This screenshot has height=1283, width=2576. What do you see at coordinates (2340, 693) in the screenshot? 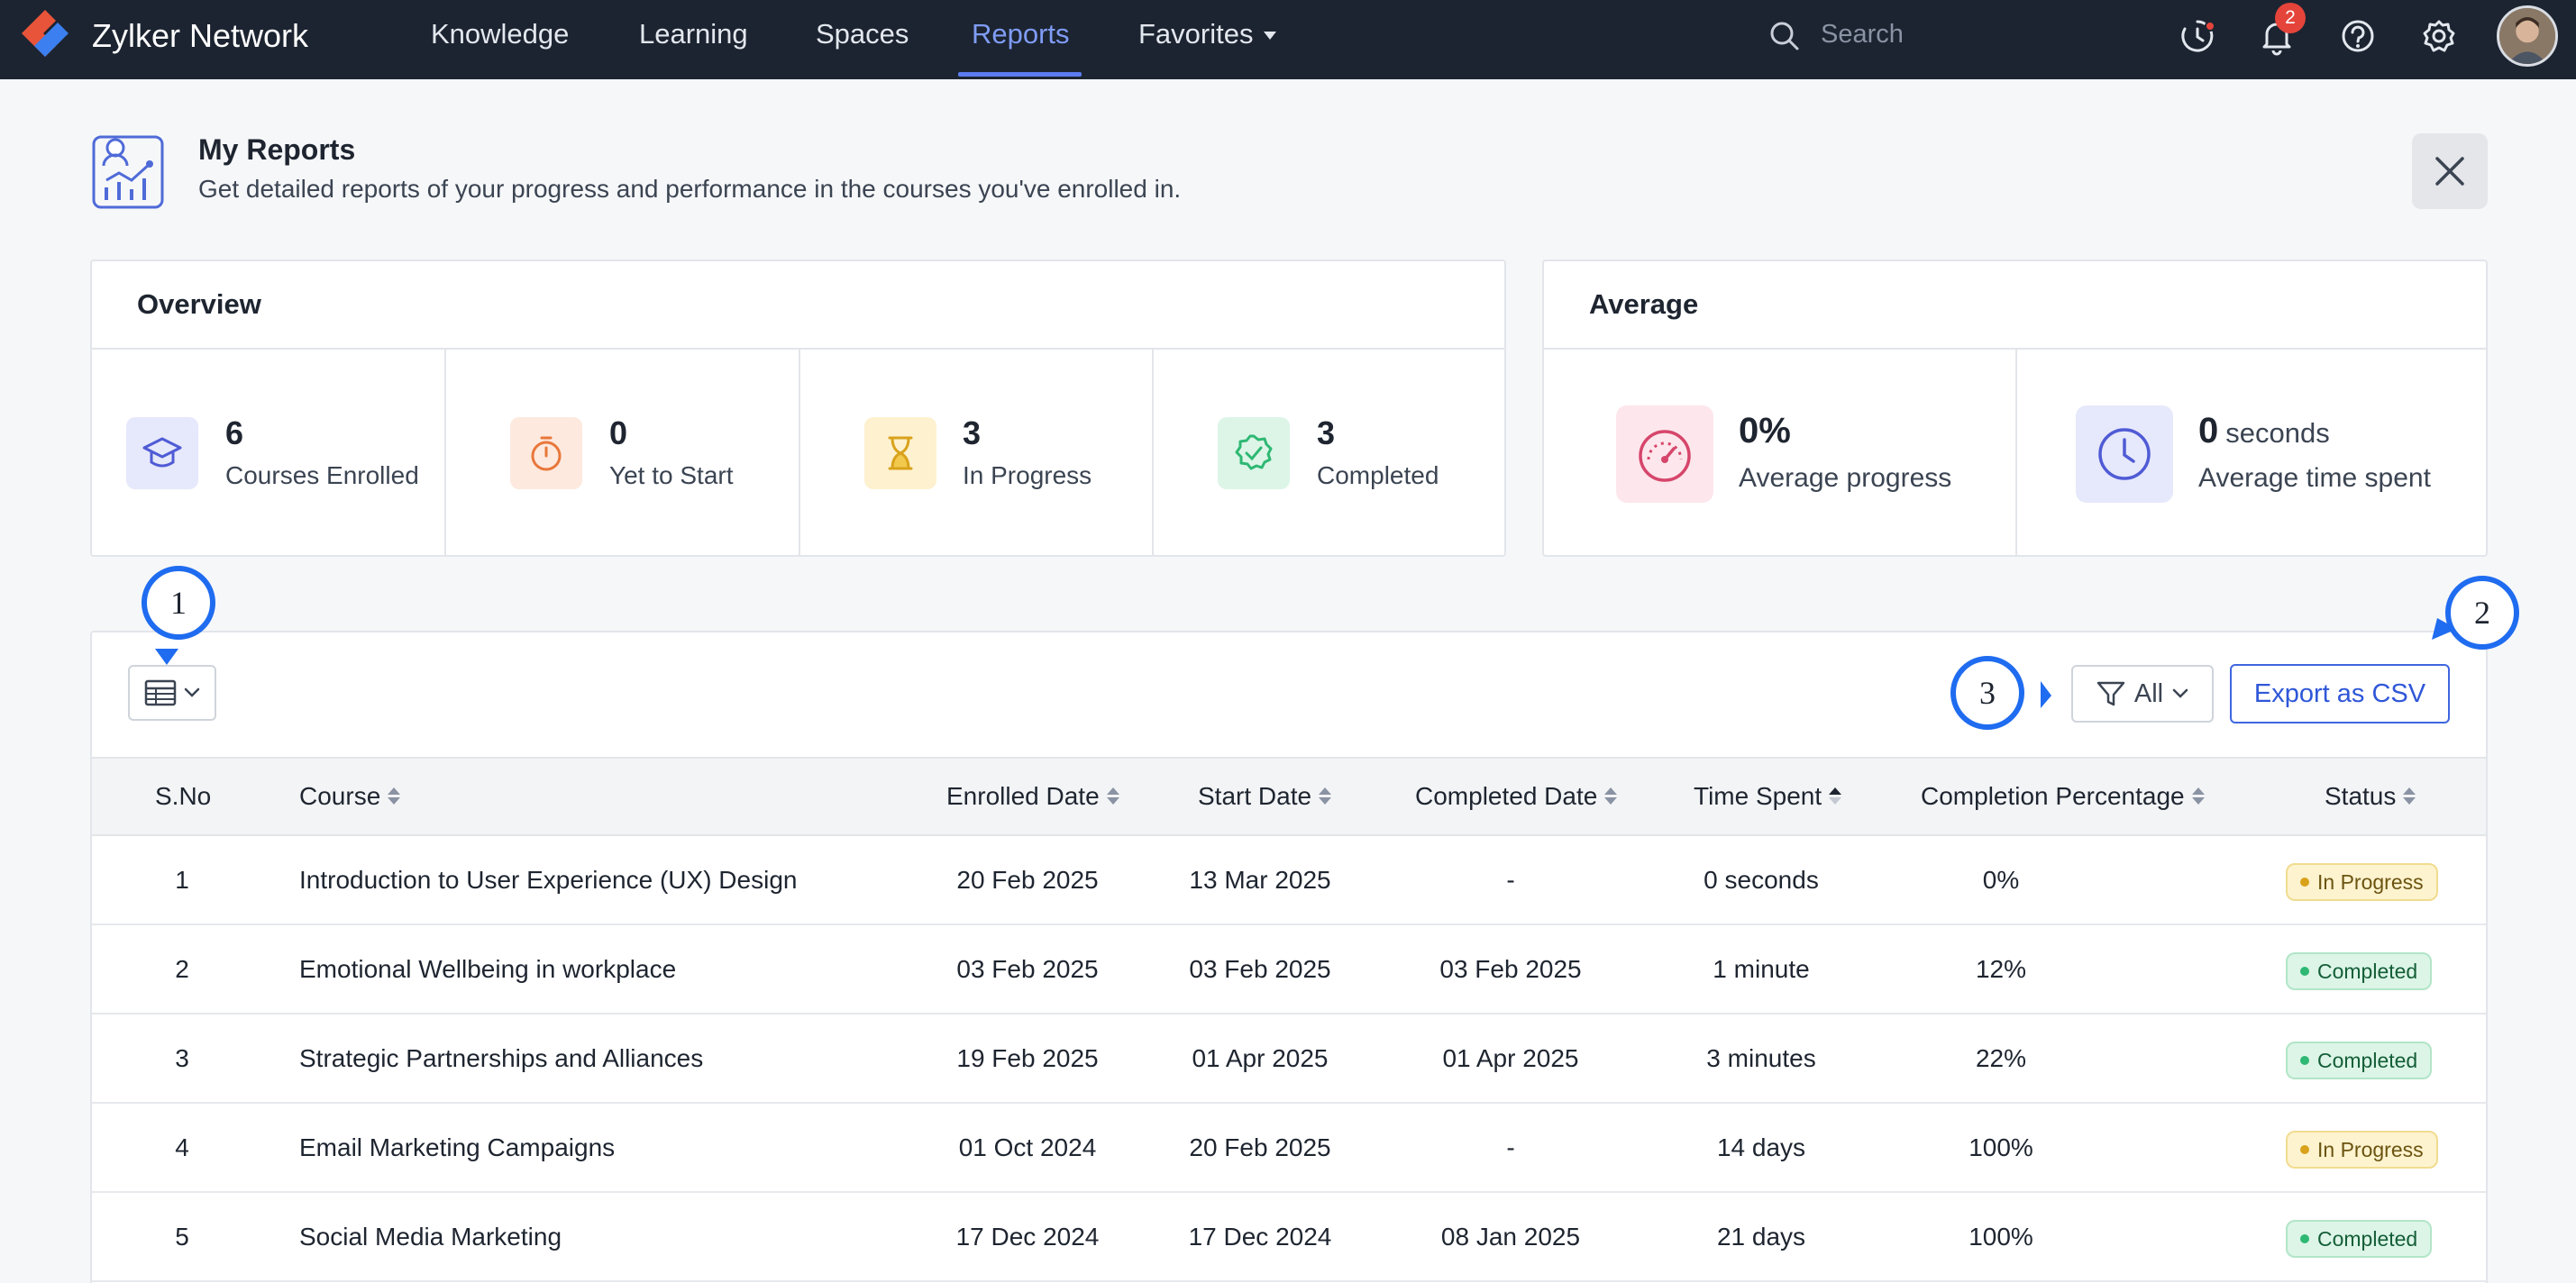
I see `export-csv-button: Export as CSV` at bounding box center [2340, 693].